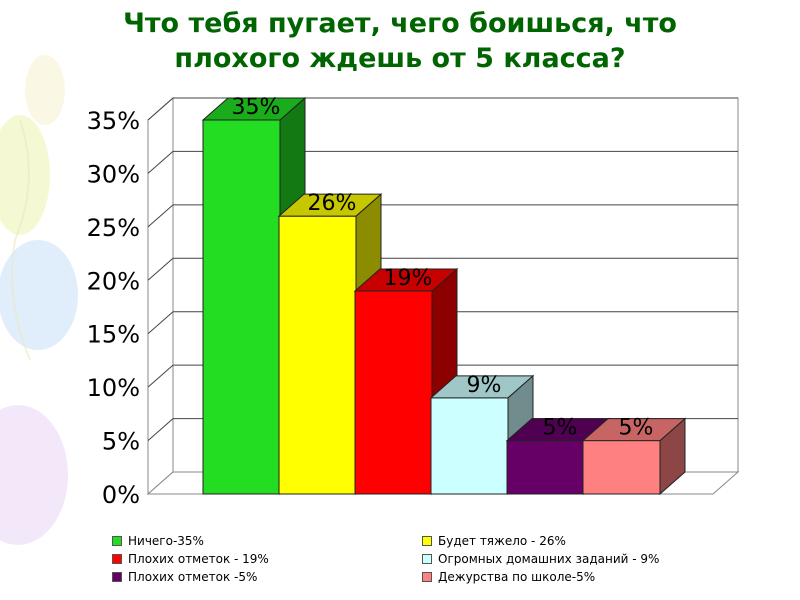  I want to click on data-label: 26%, so click(332, 203).